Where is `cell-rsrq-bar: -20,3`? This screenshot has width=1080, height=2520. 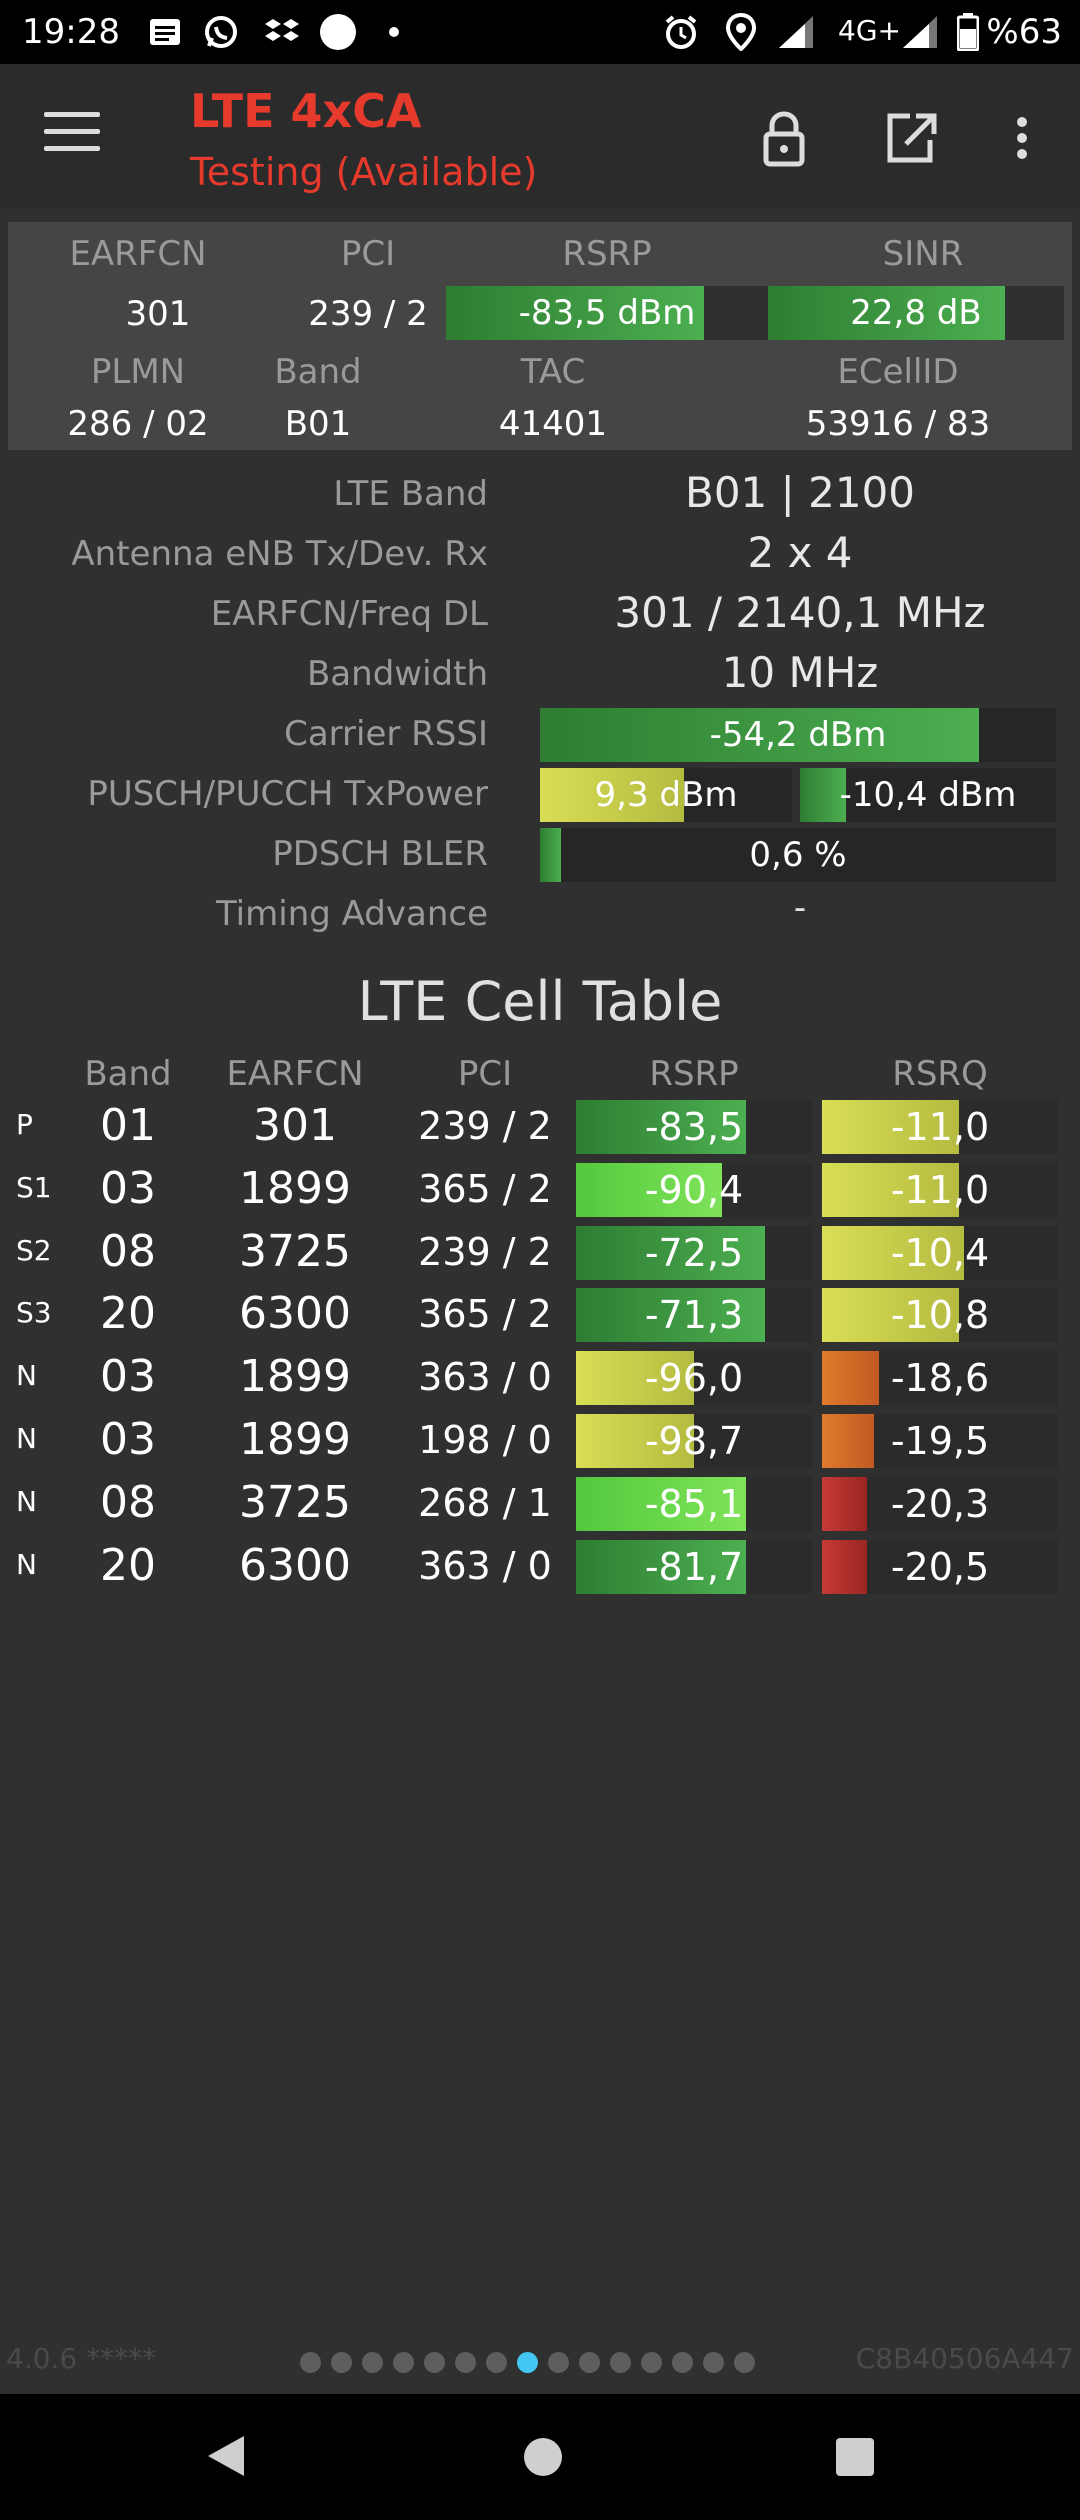 cell-rsrq-bar: -20,3 is located at coordinates (940, 1503).